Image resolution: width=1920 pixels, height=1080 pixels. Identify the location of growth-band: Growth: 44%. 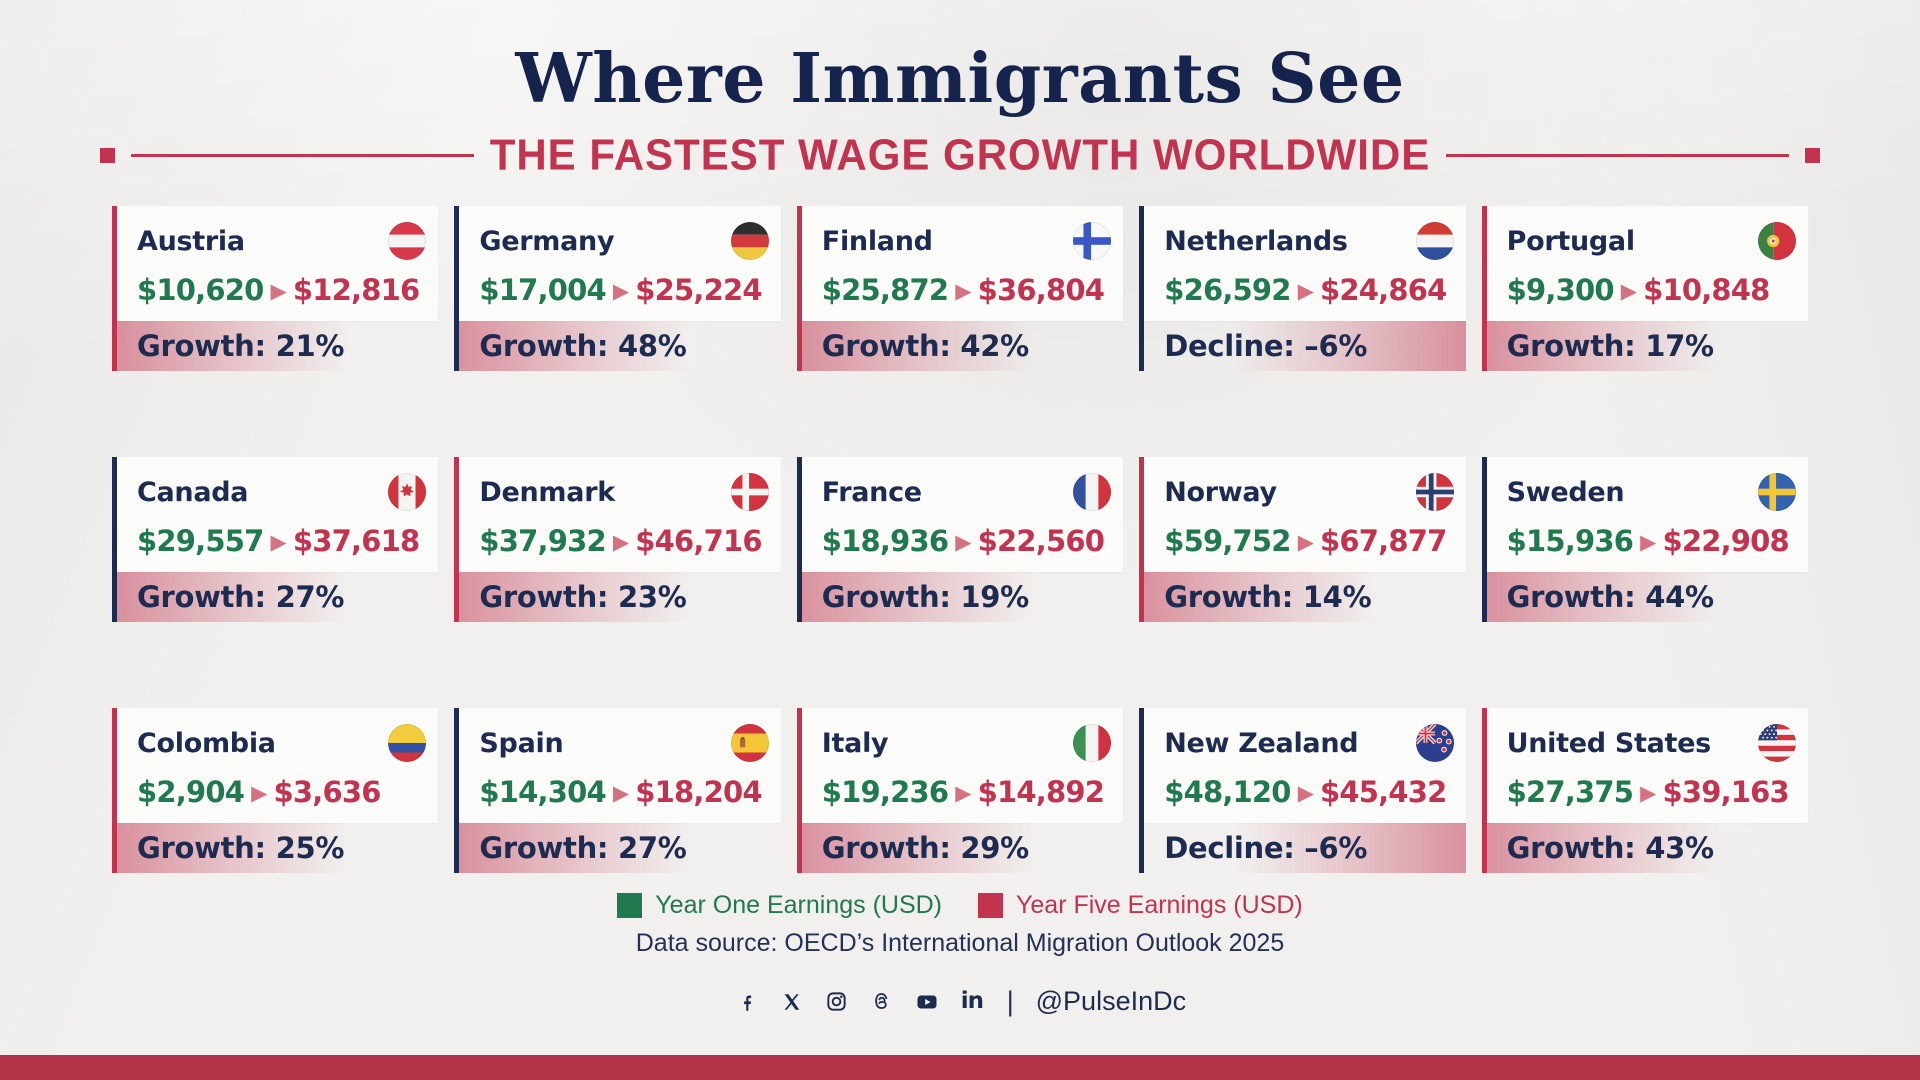
(1647, 597).